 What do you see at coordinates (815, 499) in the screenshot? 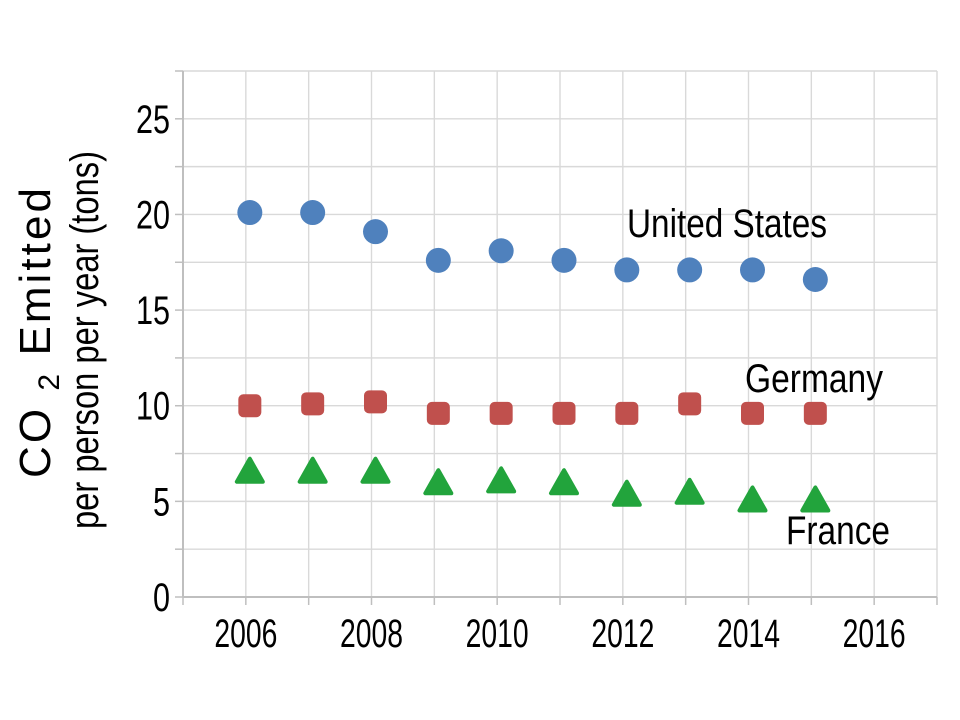
I see `data-point-france-2015` at bounding box center [815, 499].